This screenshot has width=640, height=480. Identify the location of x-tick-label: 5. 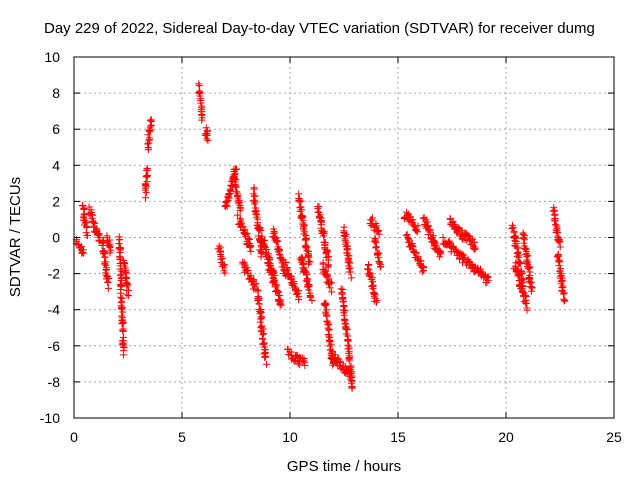
(182, 437).